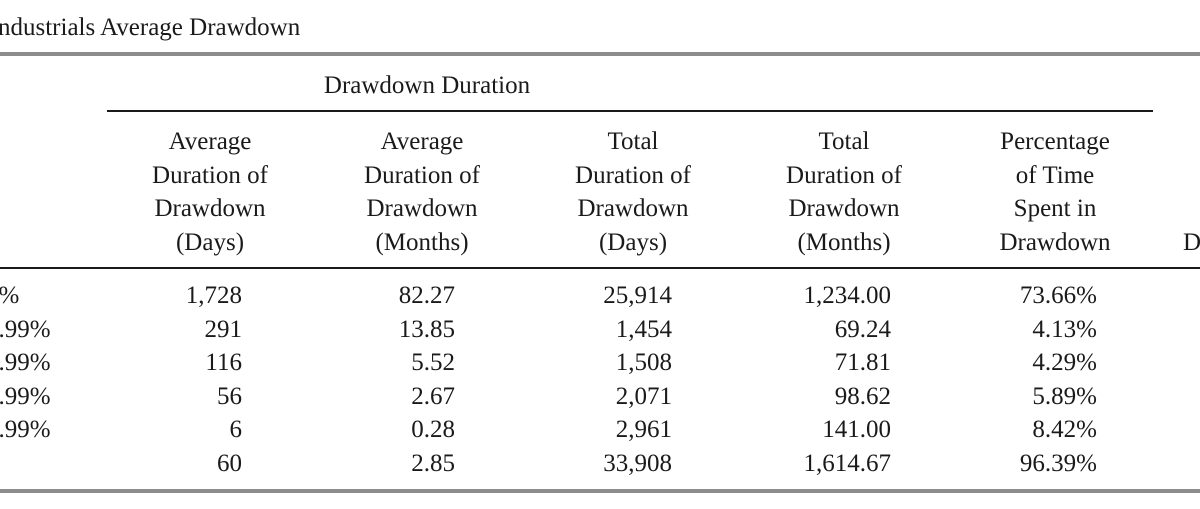 This screenshot has width=1200, height=509. What do you see at coordinates (1191, 242) in the screenshot?
I see `column-header-partial: D` at bounding box center [1191, 242].